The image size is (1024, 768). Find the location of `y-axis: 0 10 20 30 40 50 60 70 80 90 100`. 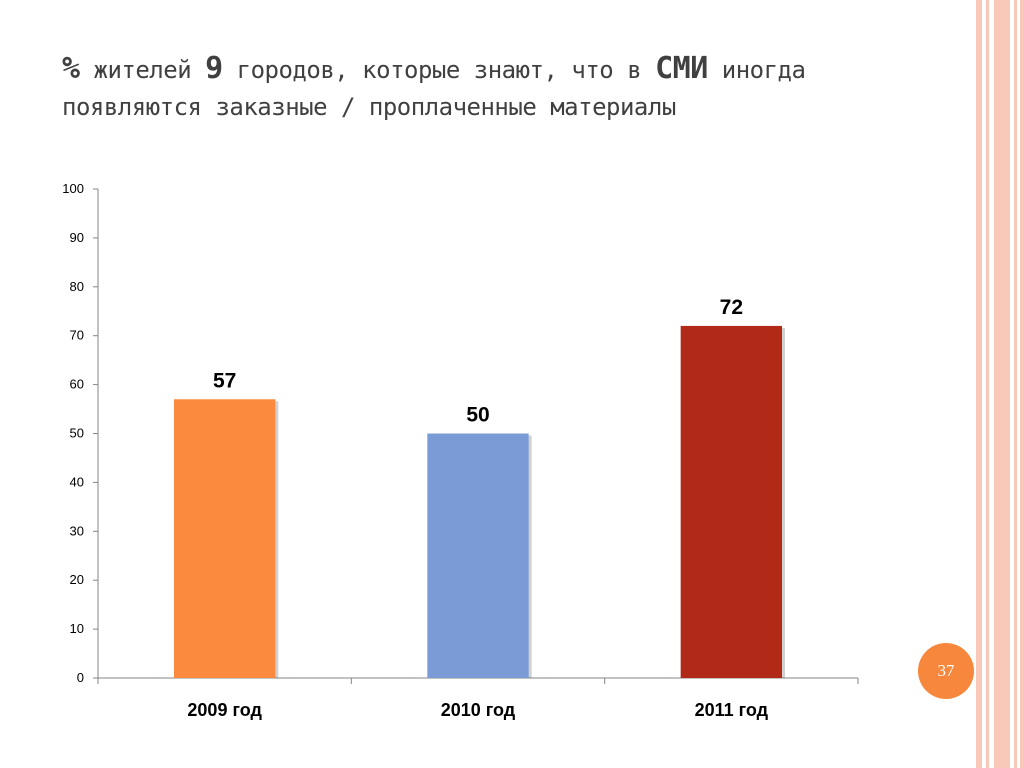

y-axis: 0 10 20 30 40 50 60 70 80 90 100 is located at coordinates (80, 433).